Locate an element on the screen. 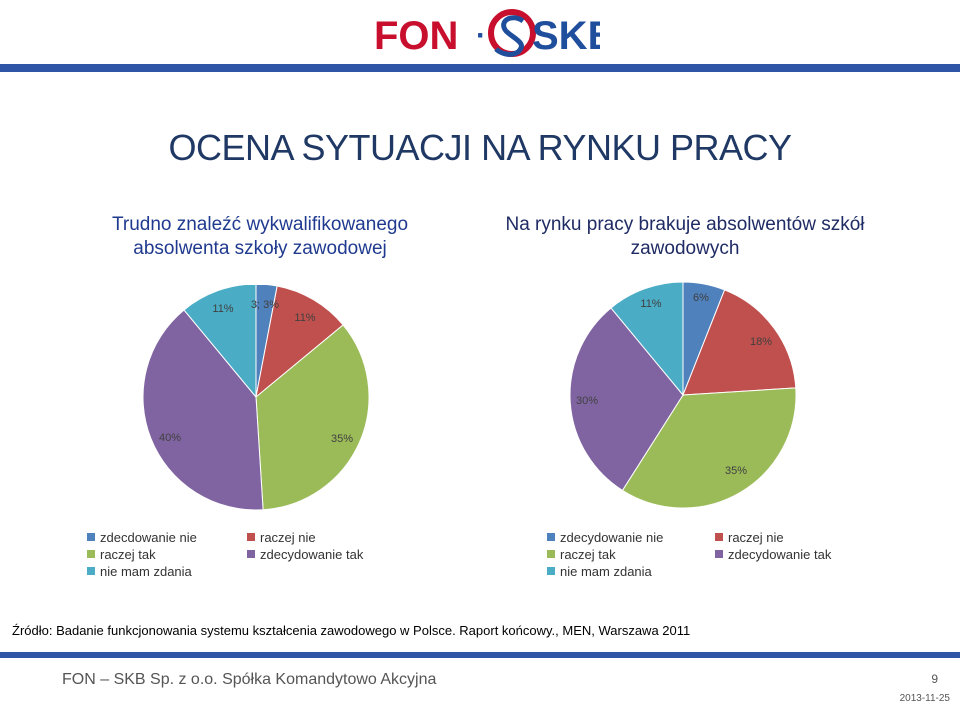 This screenshot has height=706, width=960. footer-date: 2013-11-25 is located at coordinates (924, 698).